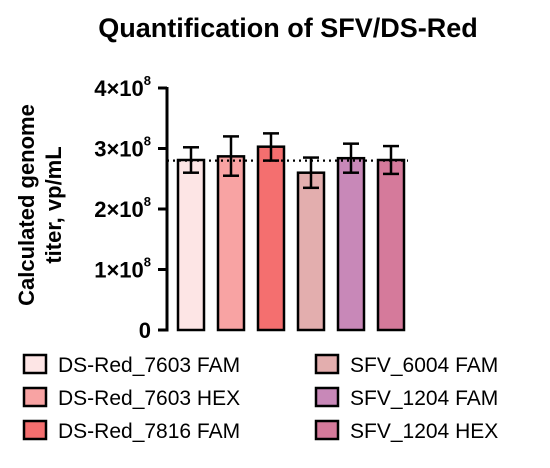  What do you see at coordinates (149, 398) in the screenshot?
I see `legend-label-2: DS-Red_7603 HEX` at bounding box center [149, 398].